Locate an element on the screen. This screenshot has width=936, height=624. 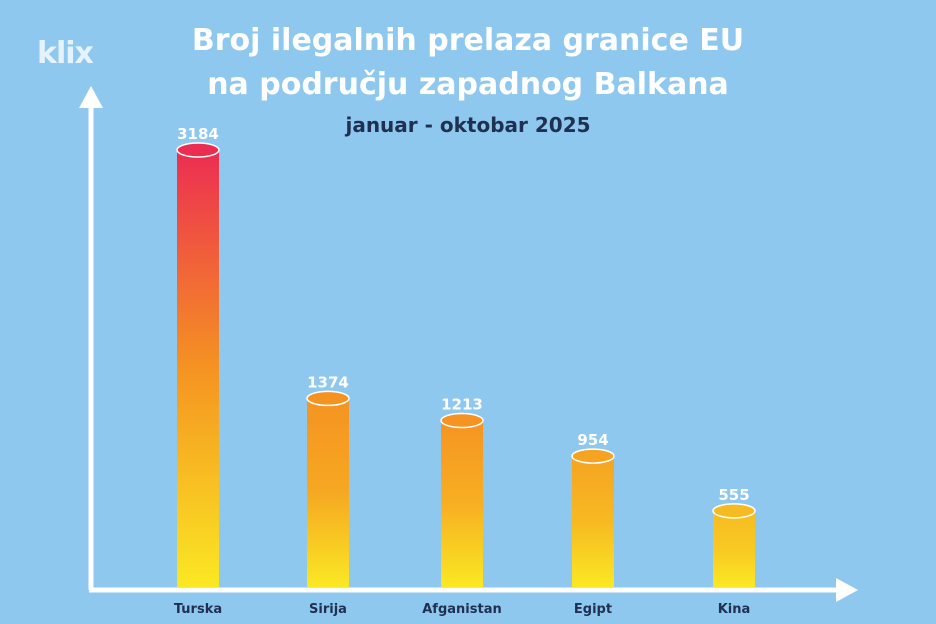
category-label: Turska is located at coordinates (198, 609).